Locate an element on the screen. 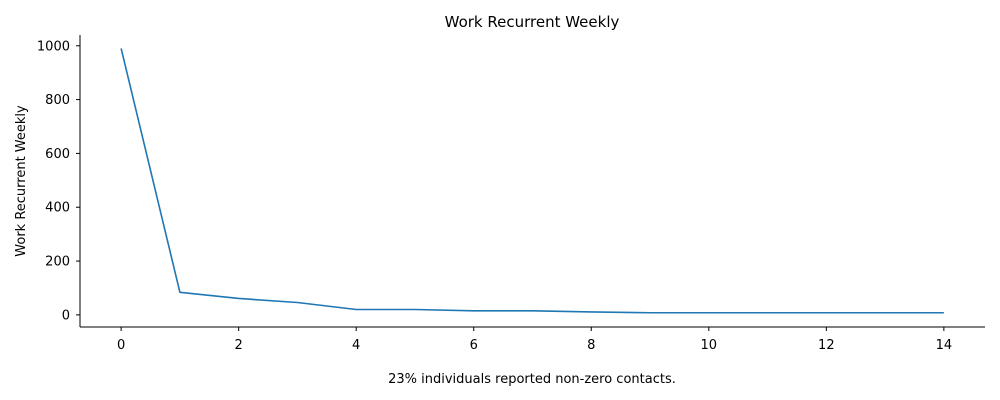 The image size is (1000, 400). x-tick-label: 8 is located at coordinates (591, 345).